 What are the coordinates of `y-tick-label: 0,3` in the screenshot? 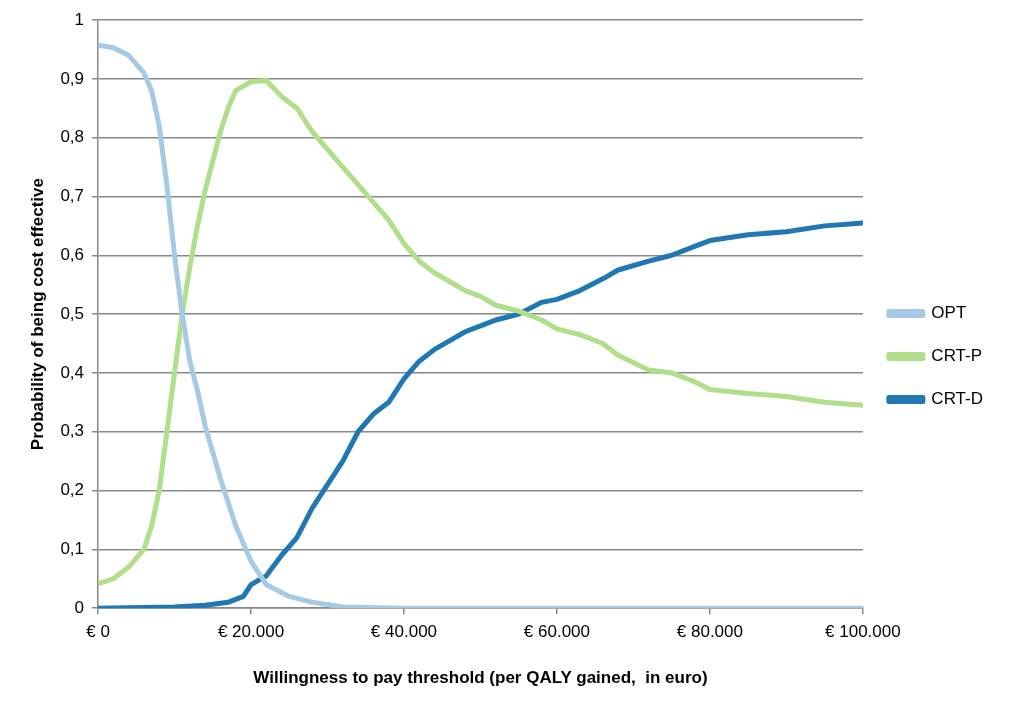 It's located at (72, 431).